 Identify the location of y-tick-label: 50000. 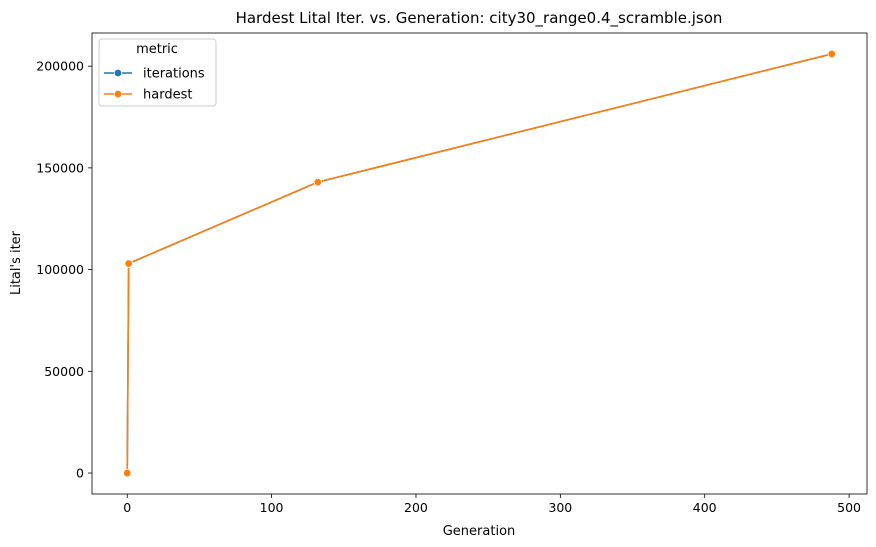
(64, 371).